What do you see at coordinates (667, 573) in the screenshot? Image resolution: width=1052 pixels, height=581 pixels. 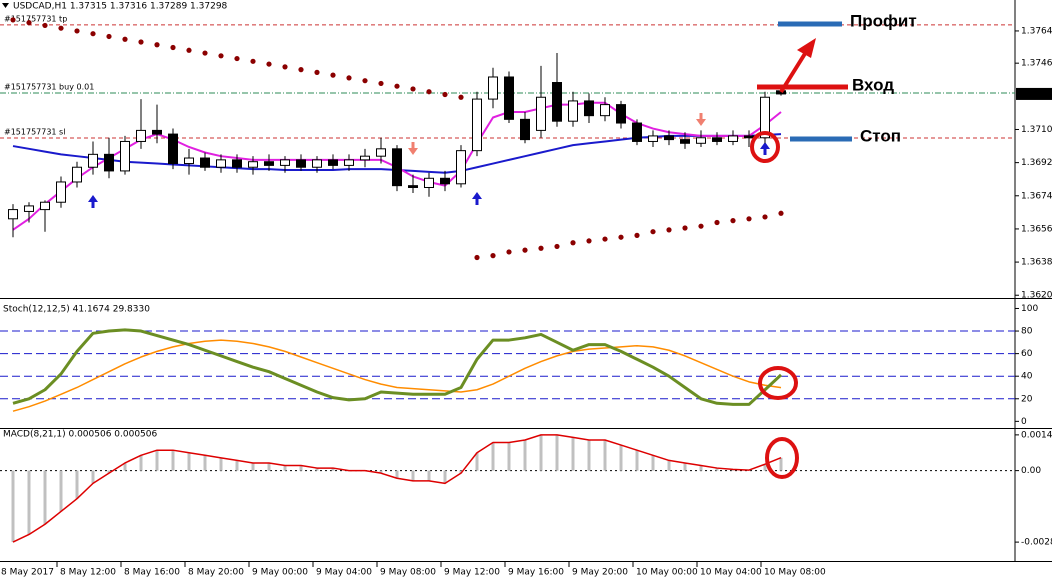 I see `x-tick-label: 10 May 00:00` at bounding box center [667, 573].